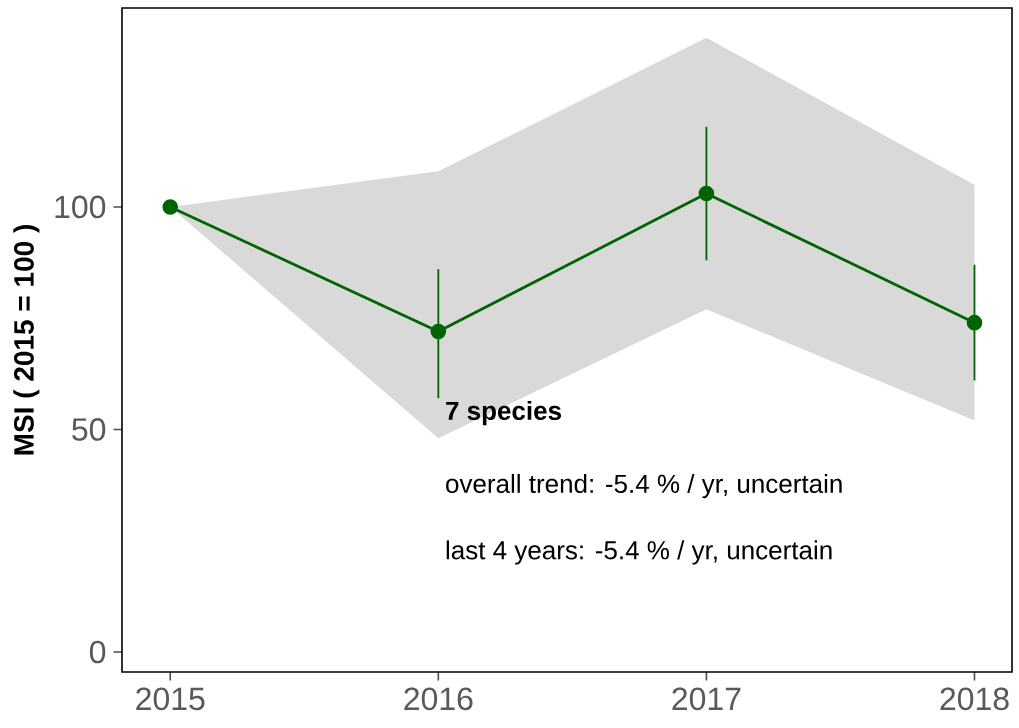  What do you see at coordinates (80, 207) in the screenshot?
I see `y-tick-label: 100` at bounding box center [80, 207].